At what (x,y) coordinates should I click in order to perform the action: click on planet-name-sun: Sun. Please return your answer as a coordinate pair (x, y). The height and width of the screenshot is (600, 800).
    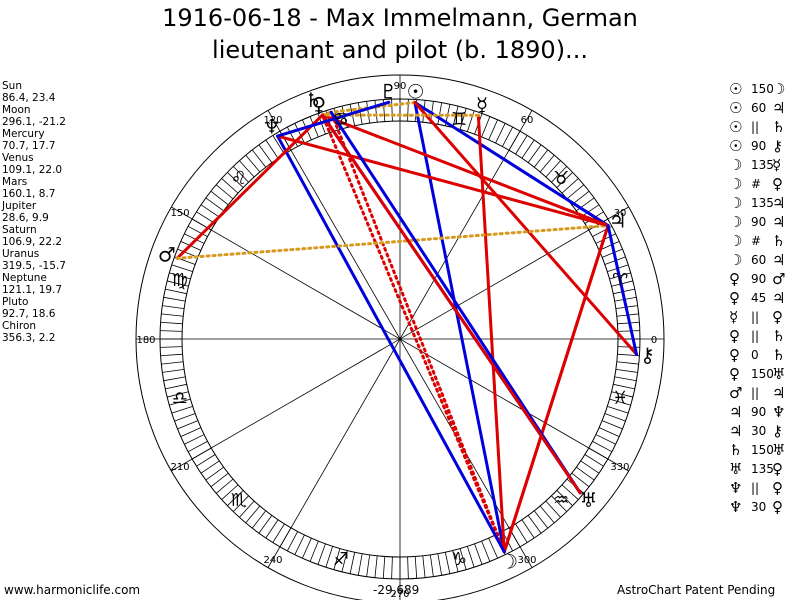
    Looking at the image, I should click on (12, 86).